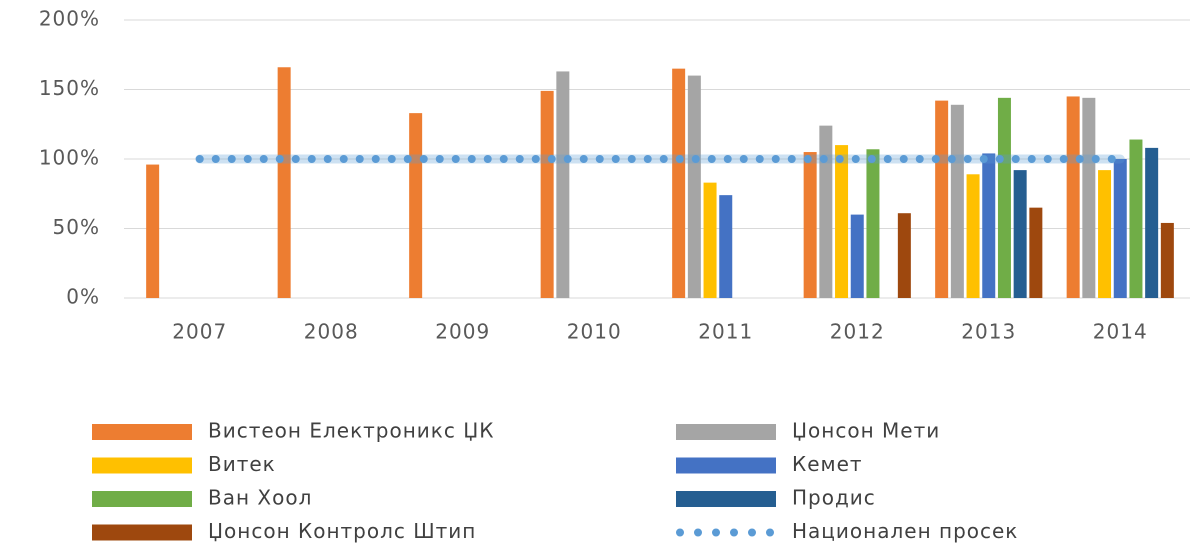  Describe the element at coordinates (351, 431) in the screenshot. I see `legend-label: Вистеон Електроникс ЏК` at that location.